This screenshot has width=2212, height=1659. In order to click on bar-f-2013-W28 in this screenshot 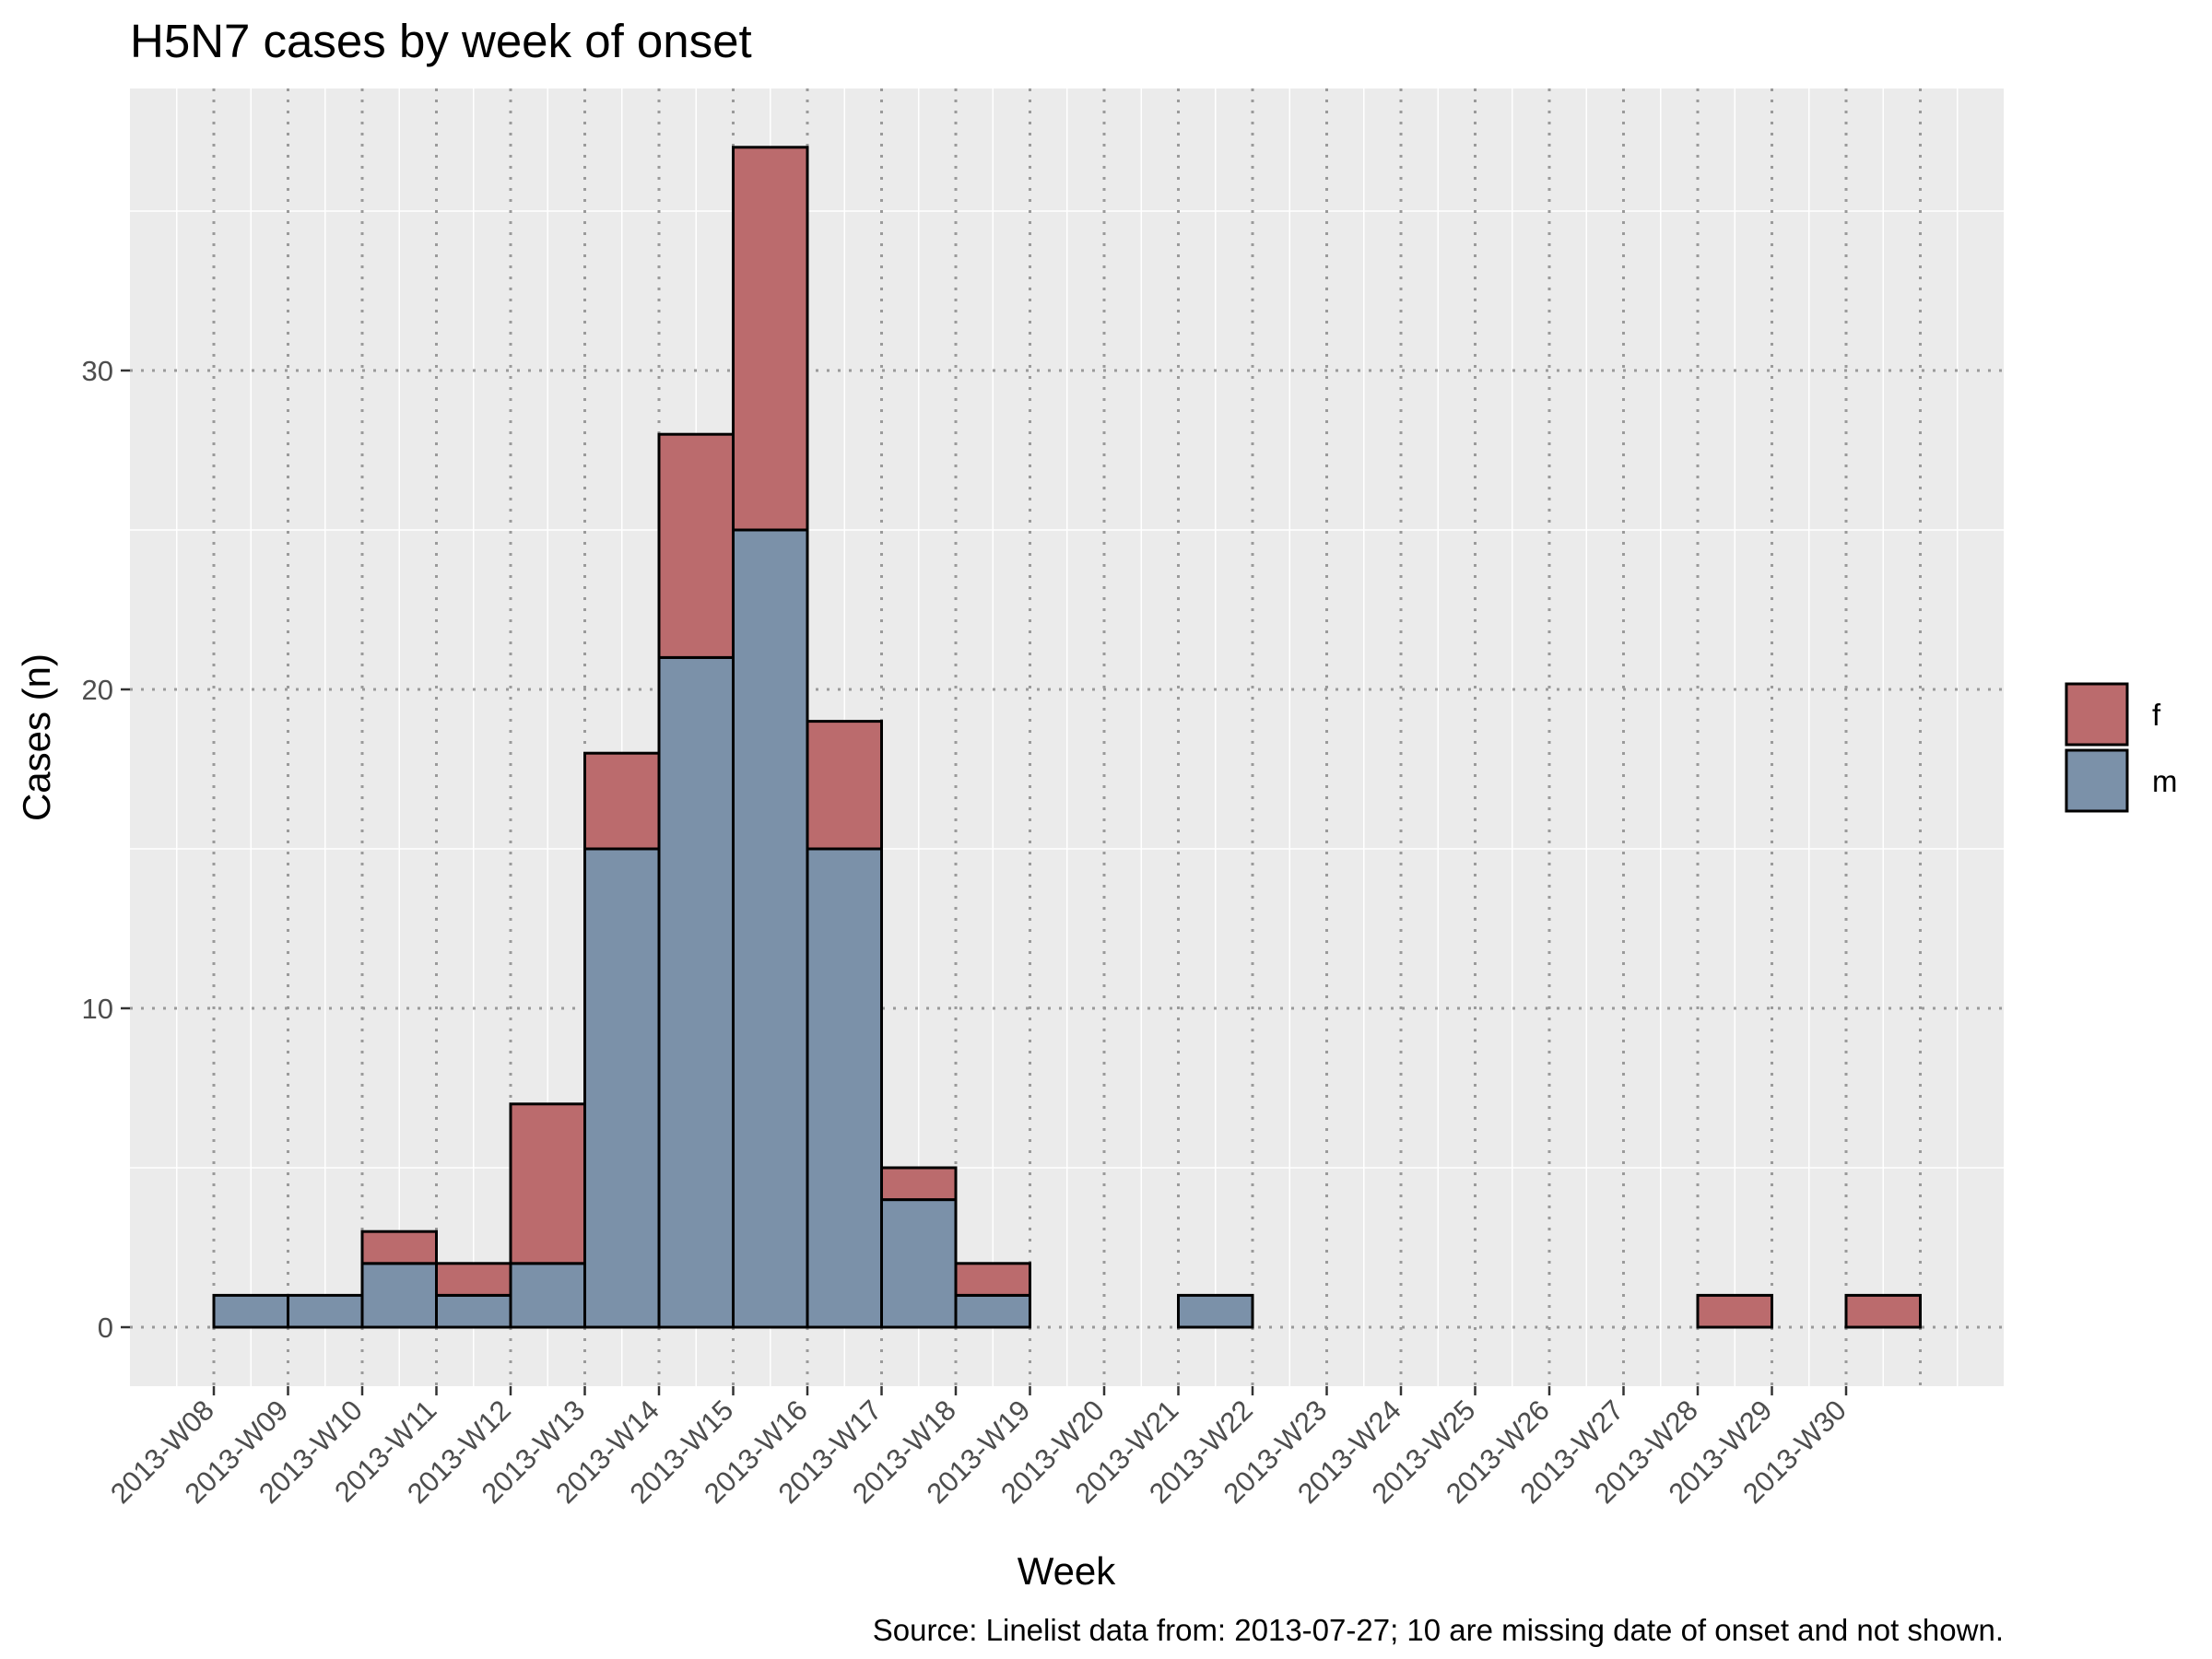, I will do `click(1734, 1311)`.